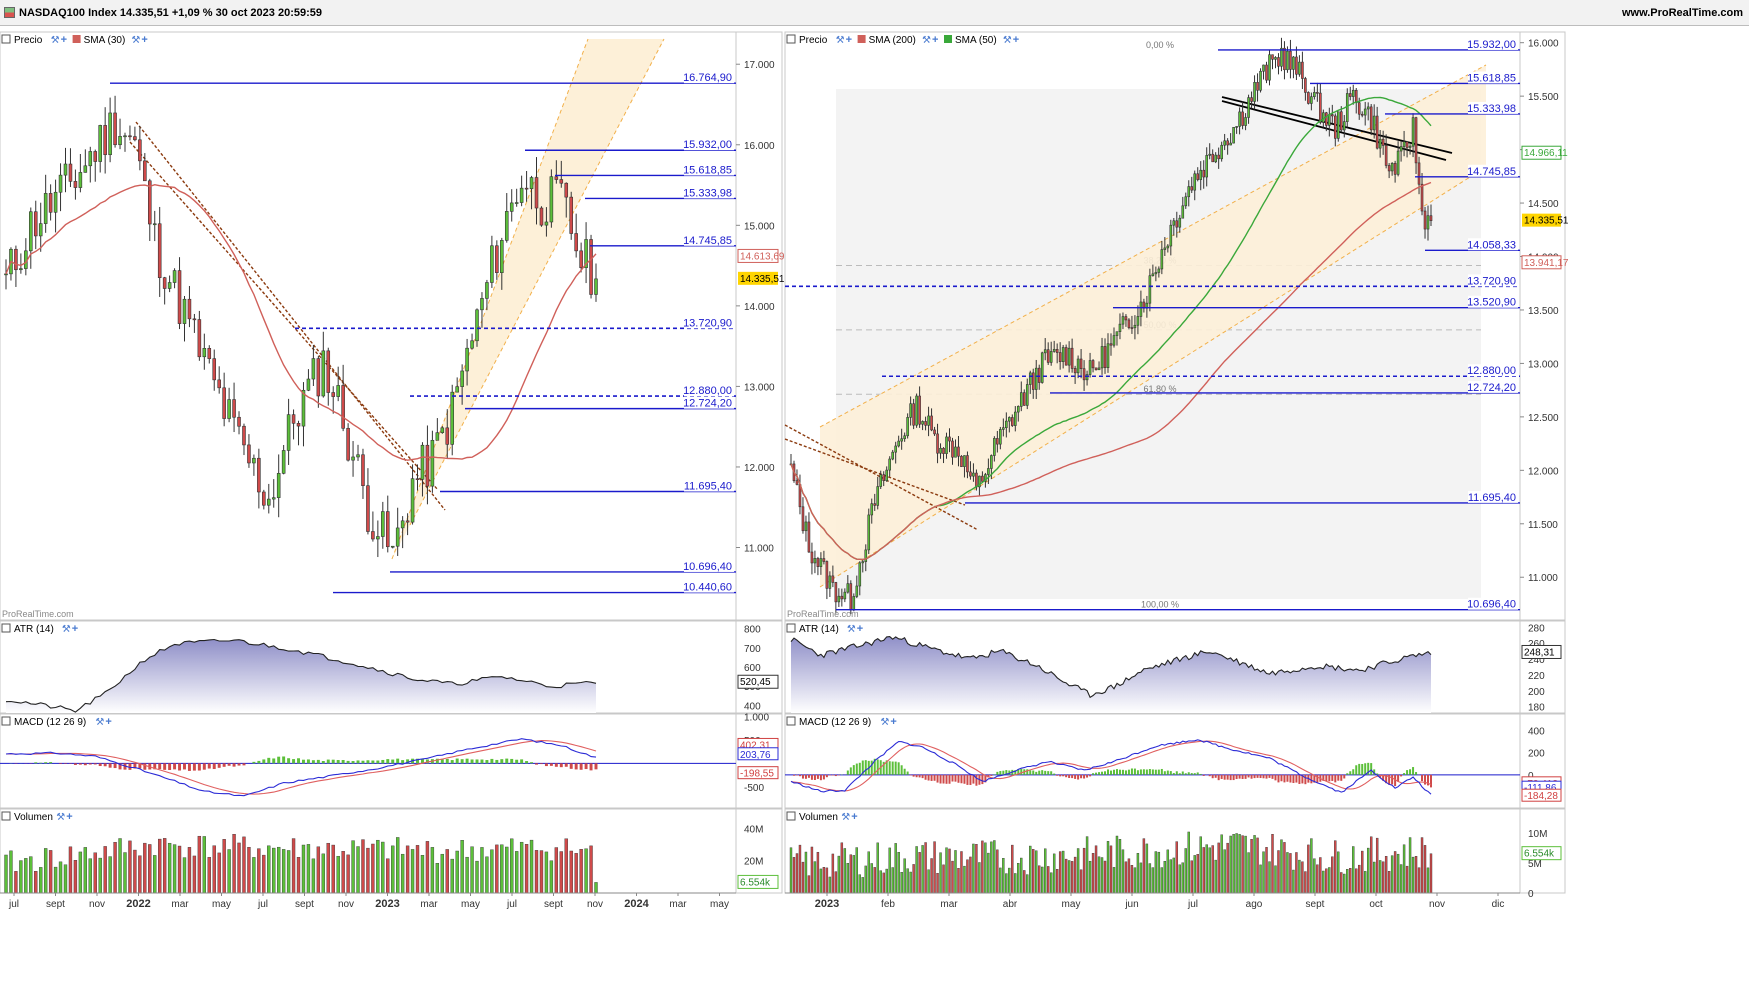 The width and height of the screenshot is (1749, 984). I want to click on volume-value-tag, so click(758, 881).